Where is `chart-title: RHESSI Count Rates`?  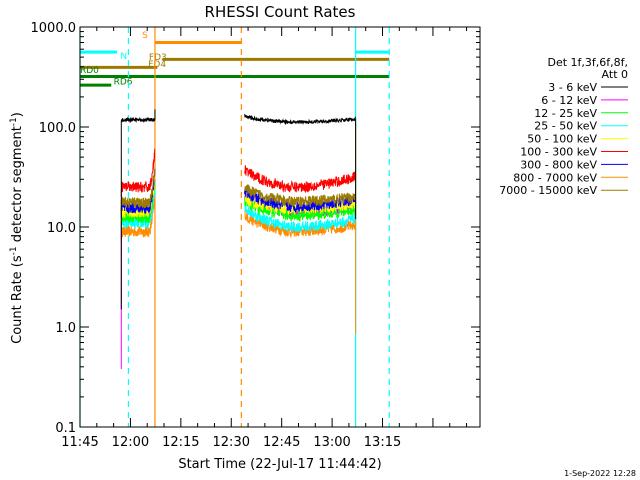
chart-title: RHESSI Count Rates is located at coordinates (280, 12).